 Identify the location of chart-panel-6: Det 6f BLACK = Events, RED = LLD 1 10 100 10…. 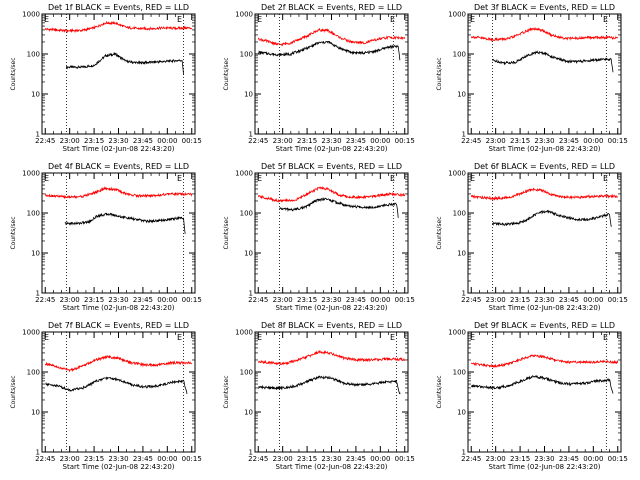
(532, 237).